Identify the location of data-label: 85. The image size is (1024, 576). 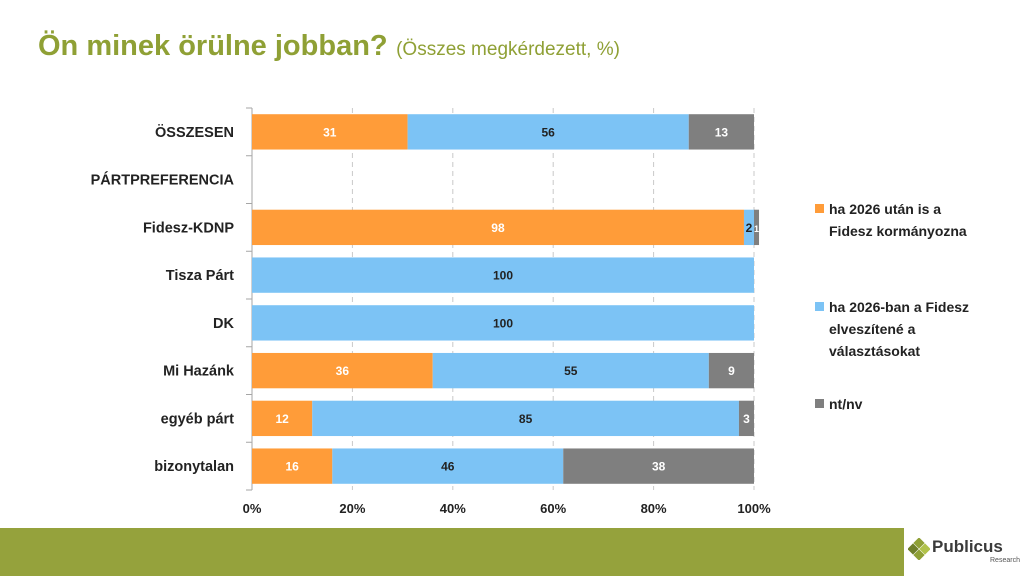
(526, 419).